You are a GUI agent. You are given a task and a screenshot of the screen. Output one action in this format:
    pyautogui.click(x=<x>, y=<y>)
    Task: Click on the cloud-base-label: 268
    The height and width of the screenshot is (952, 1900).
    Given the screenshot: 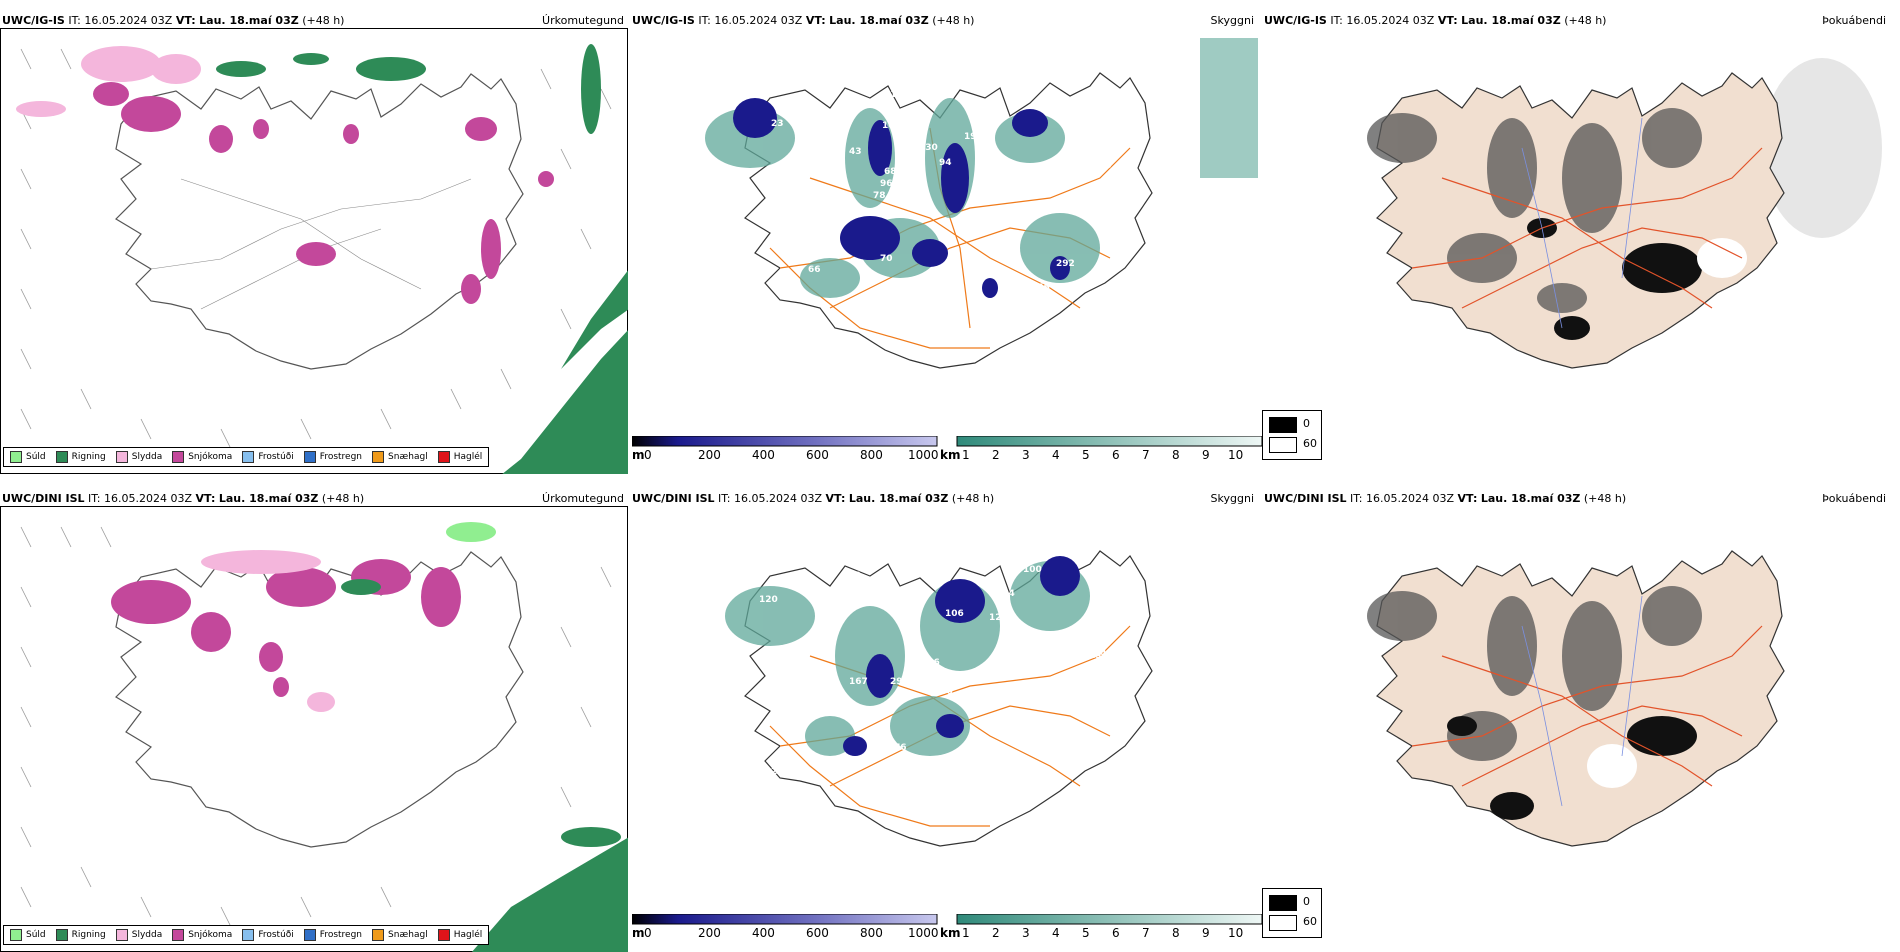 What is the action you would take?
    pyautogui.click(x=1075, y=117)
    